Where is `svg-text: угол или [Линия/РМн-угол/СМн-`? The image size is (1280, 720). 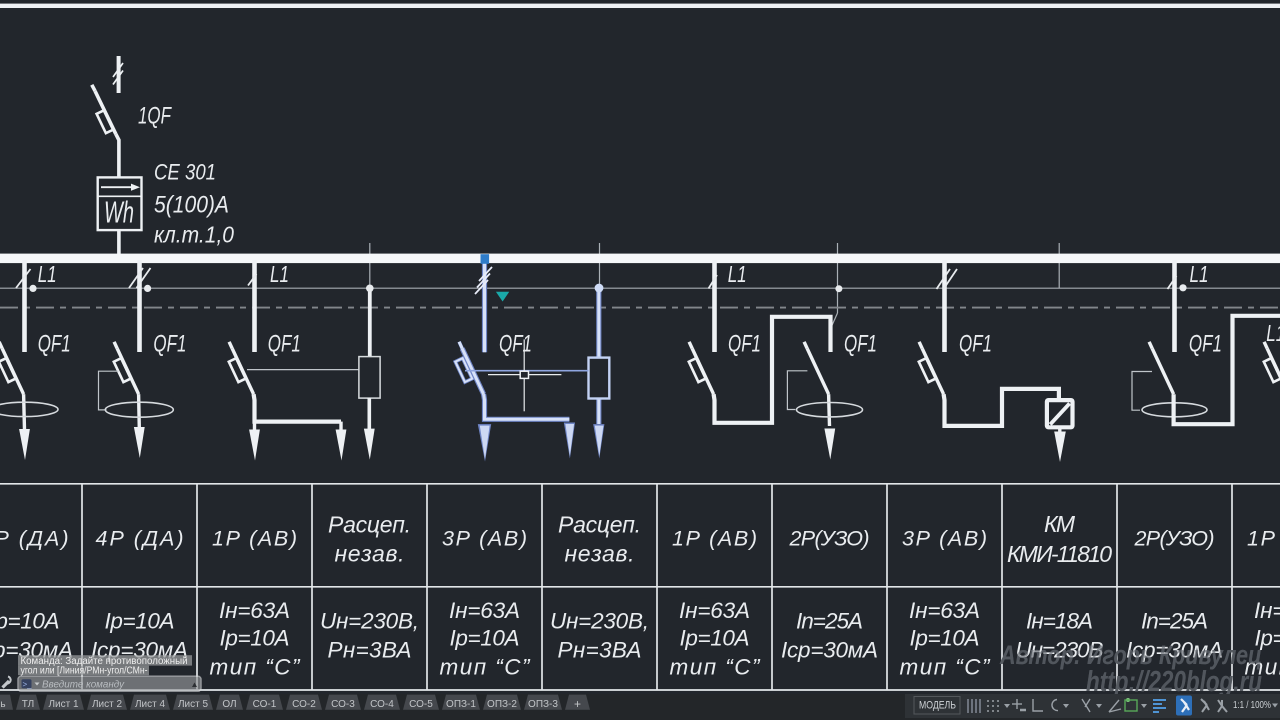
svg-text: угол или [Линия/РМн-угол/СМн- is located at coordinates (84, 671).